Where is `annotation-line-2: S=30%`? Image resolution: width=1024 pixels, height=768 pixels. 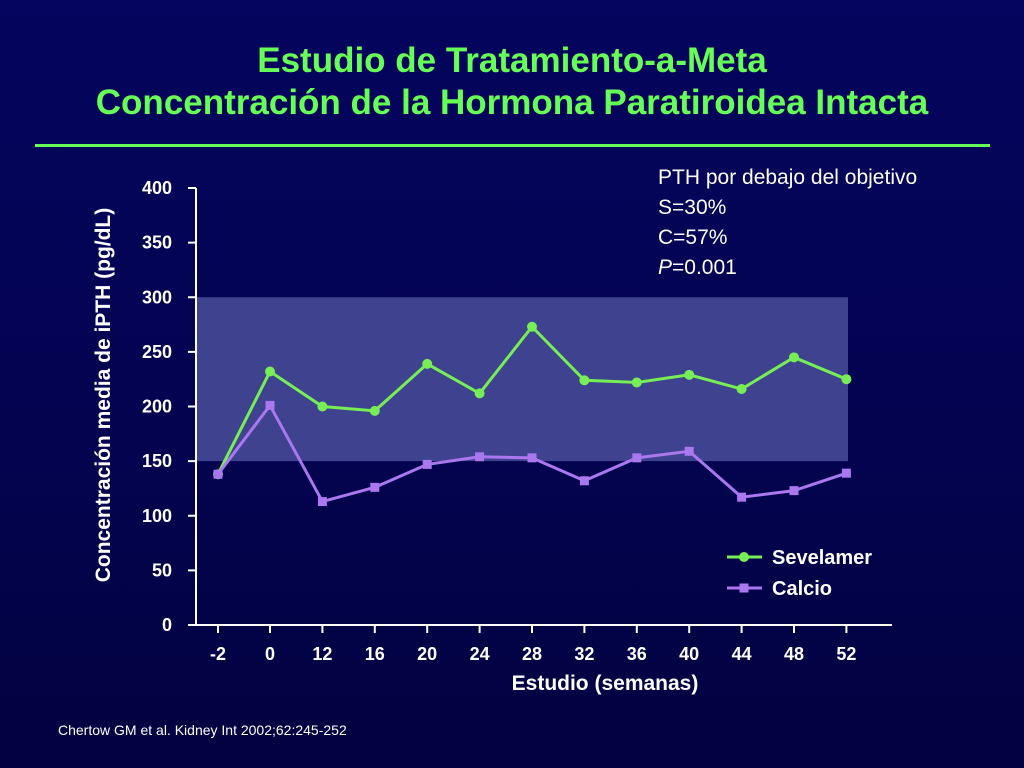
annotation-line-2: S=30% is located at coordinates (692, 207).